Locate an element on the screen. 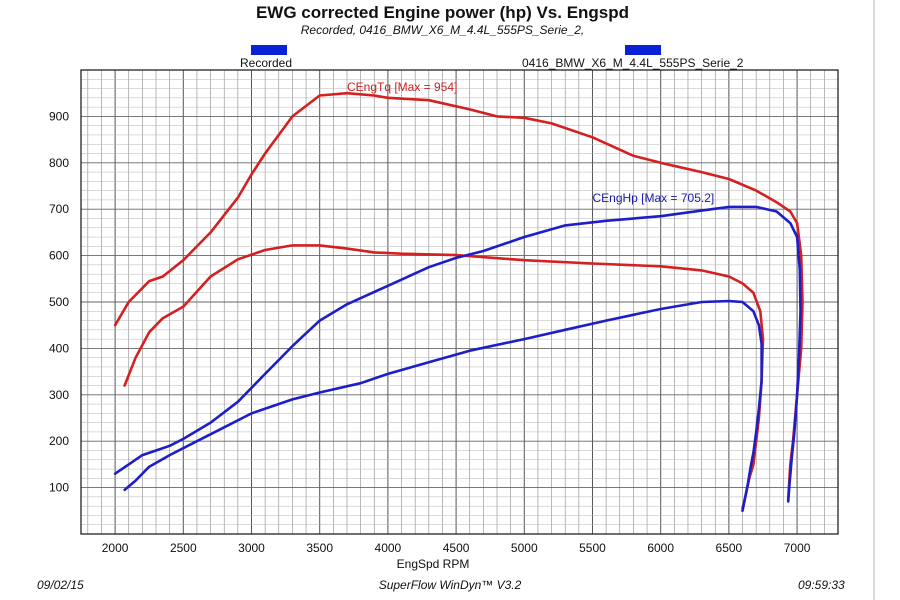  y-tick-label: 100 is located at coordinates (59, 488).